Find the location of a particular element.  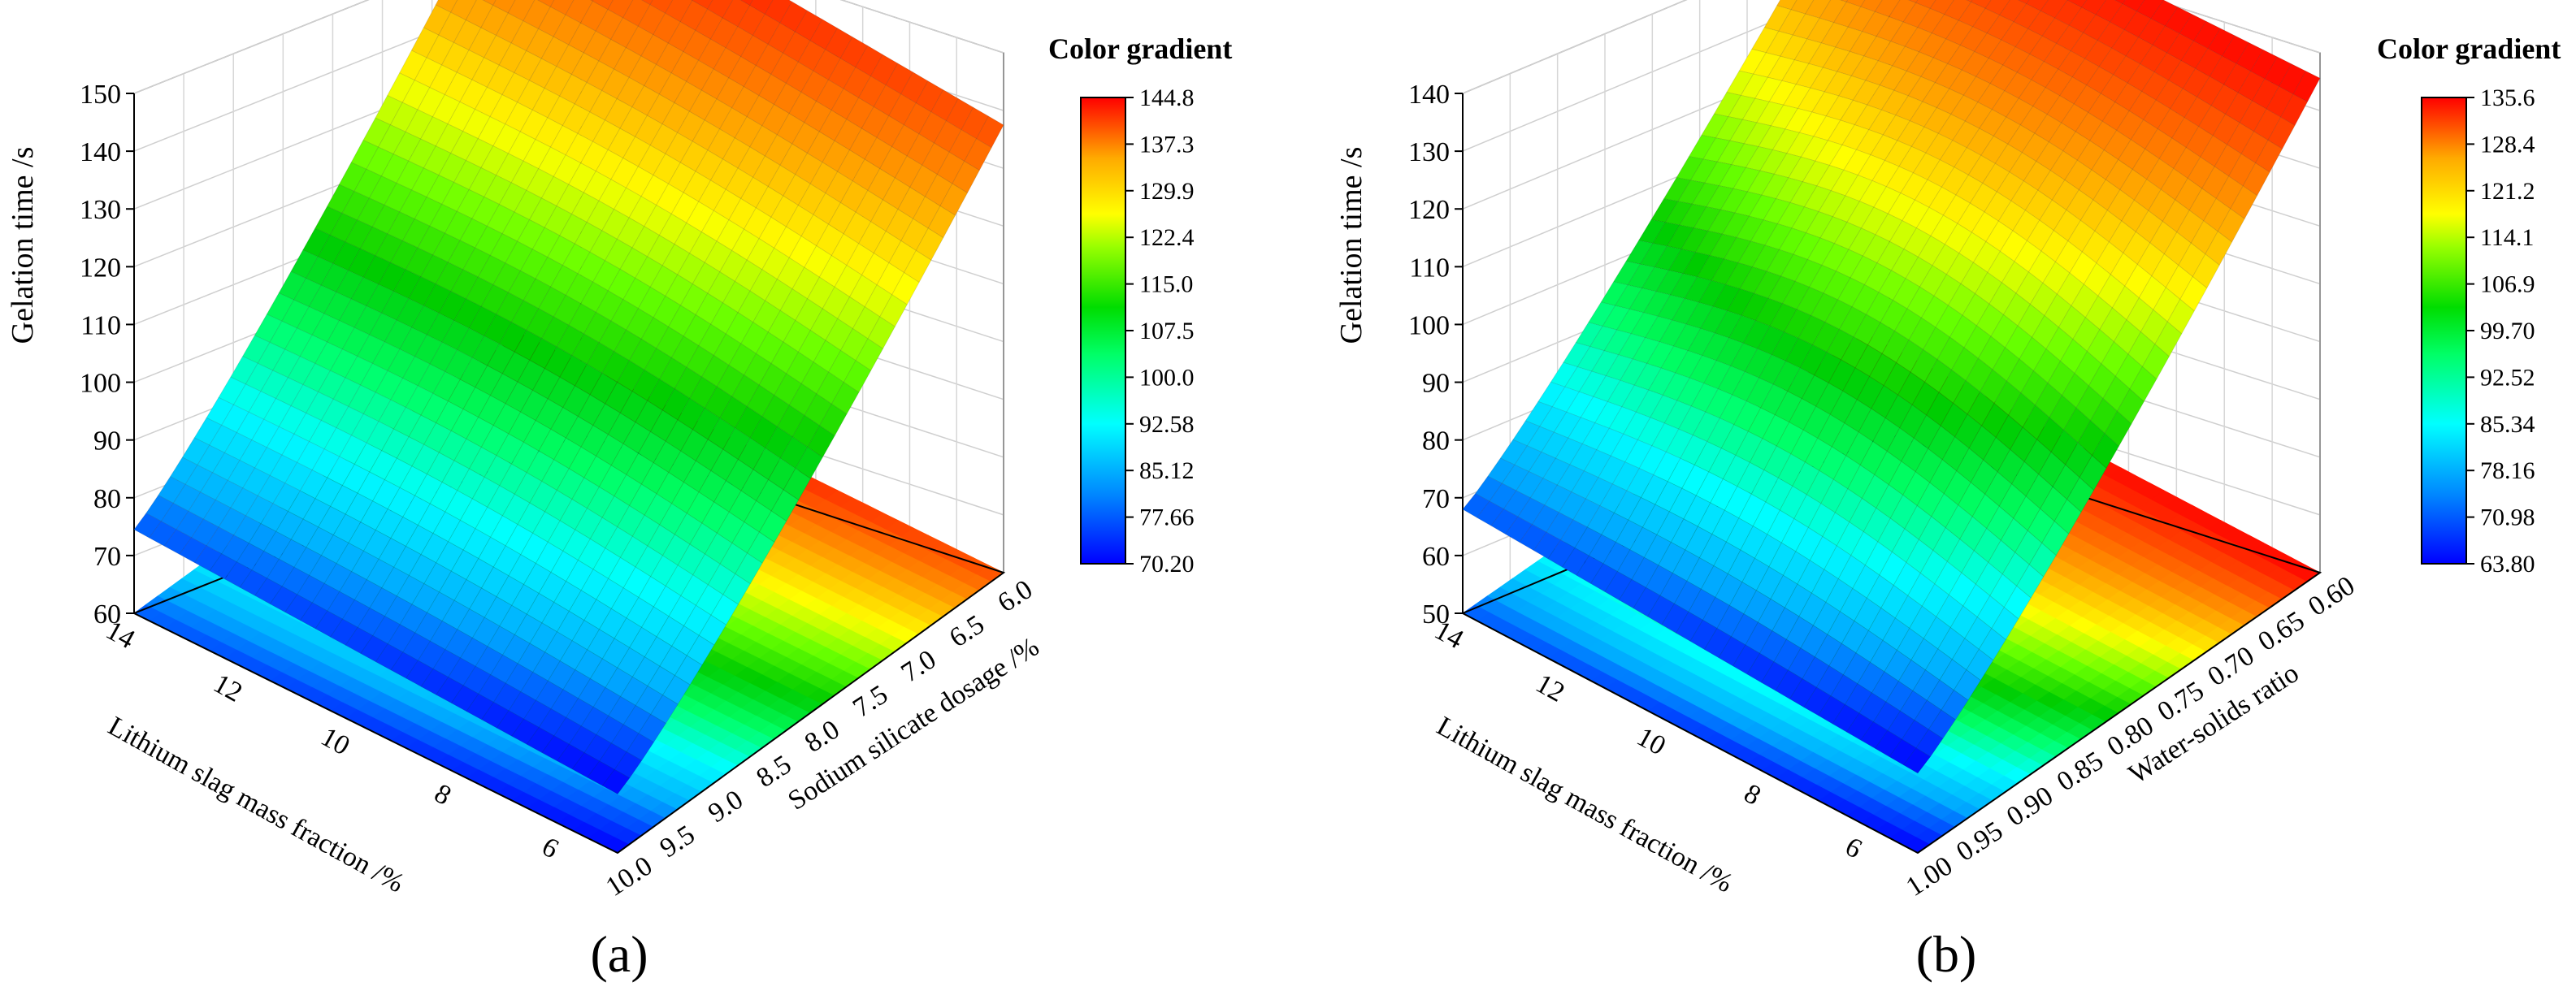

z-tick-label: 100 is located at coordinates (1429, 325).